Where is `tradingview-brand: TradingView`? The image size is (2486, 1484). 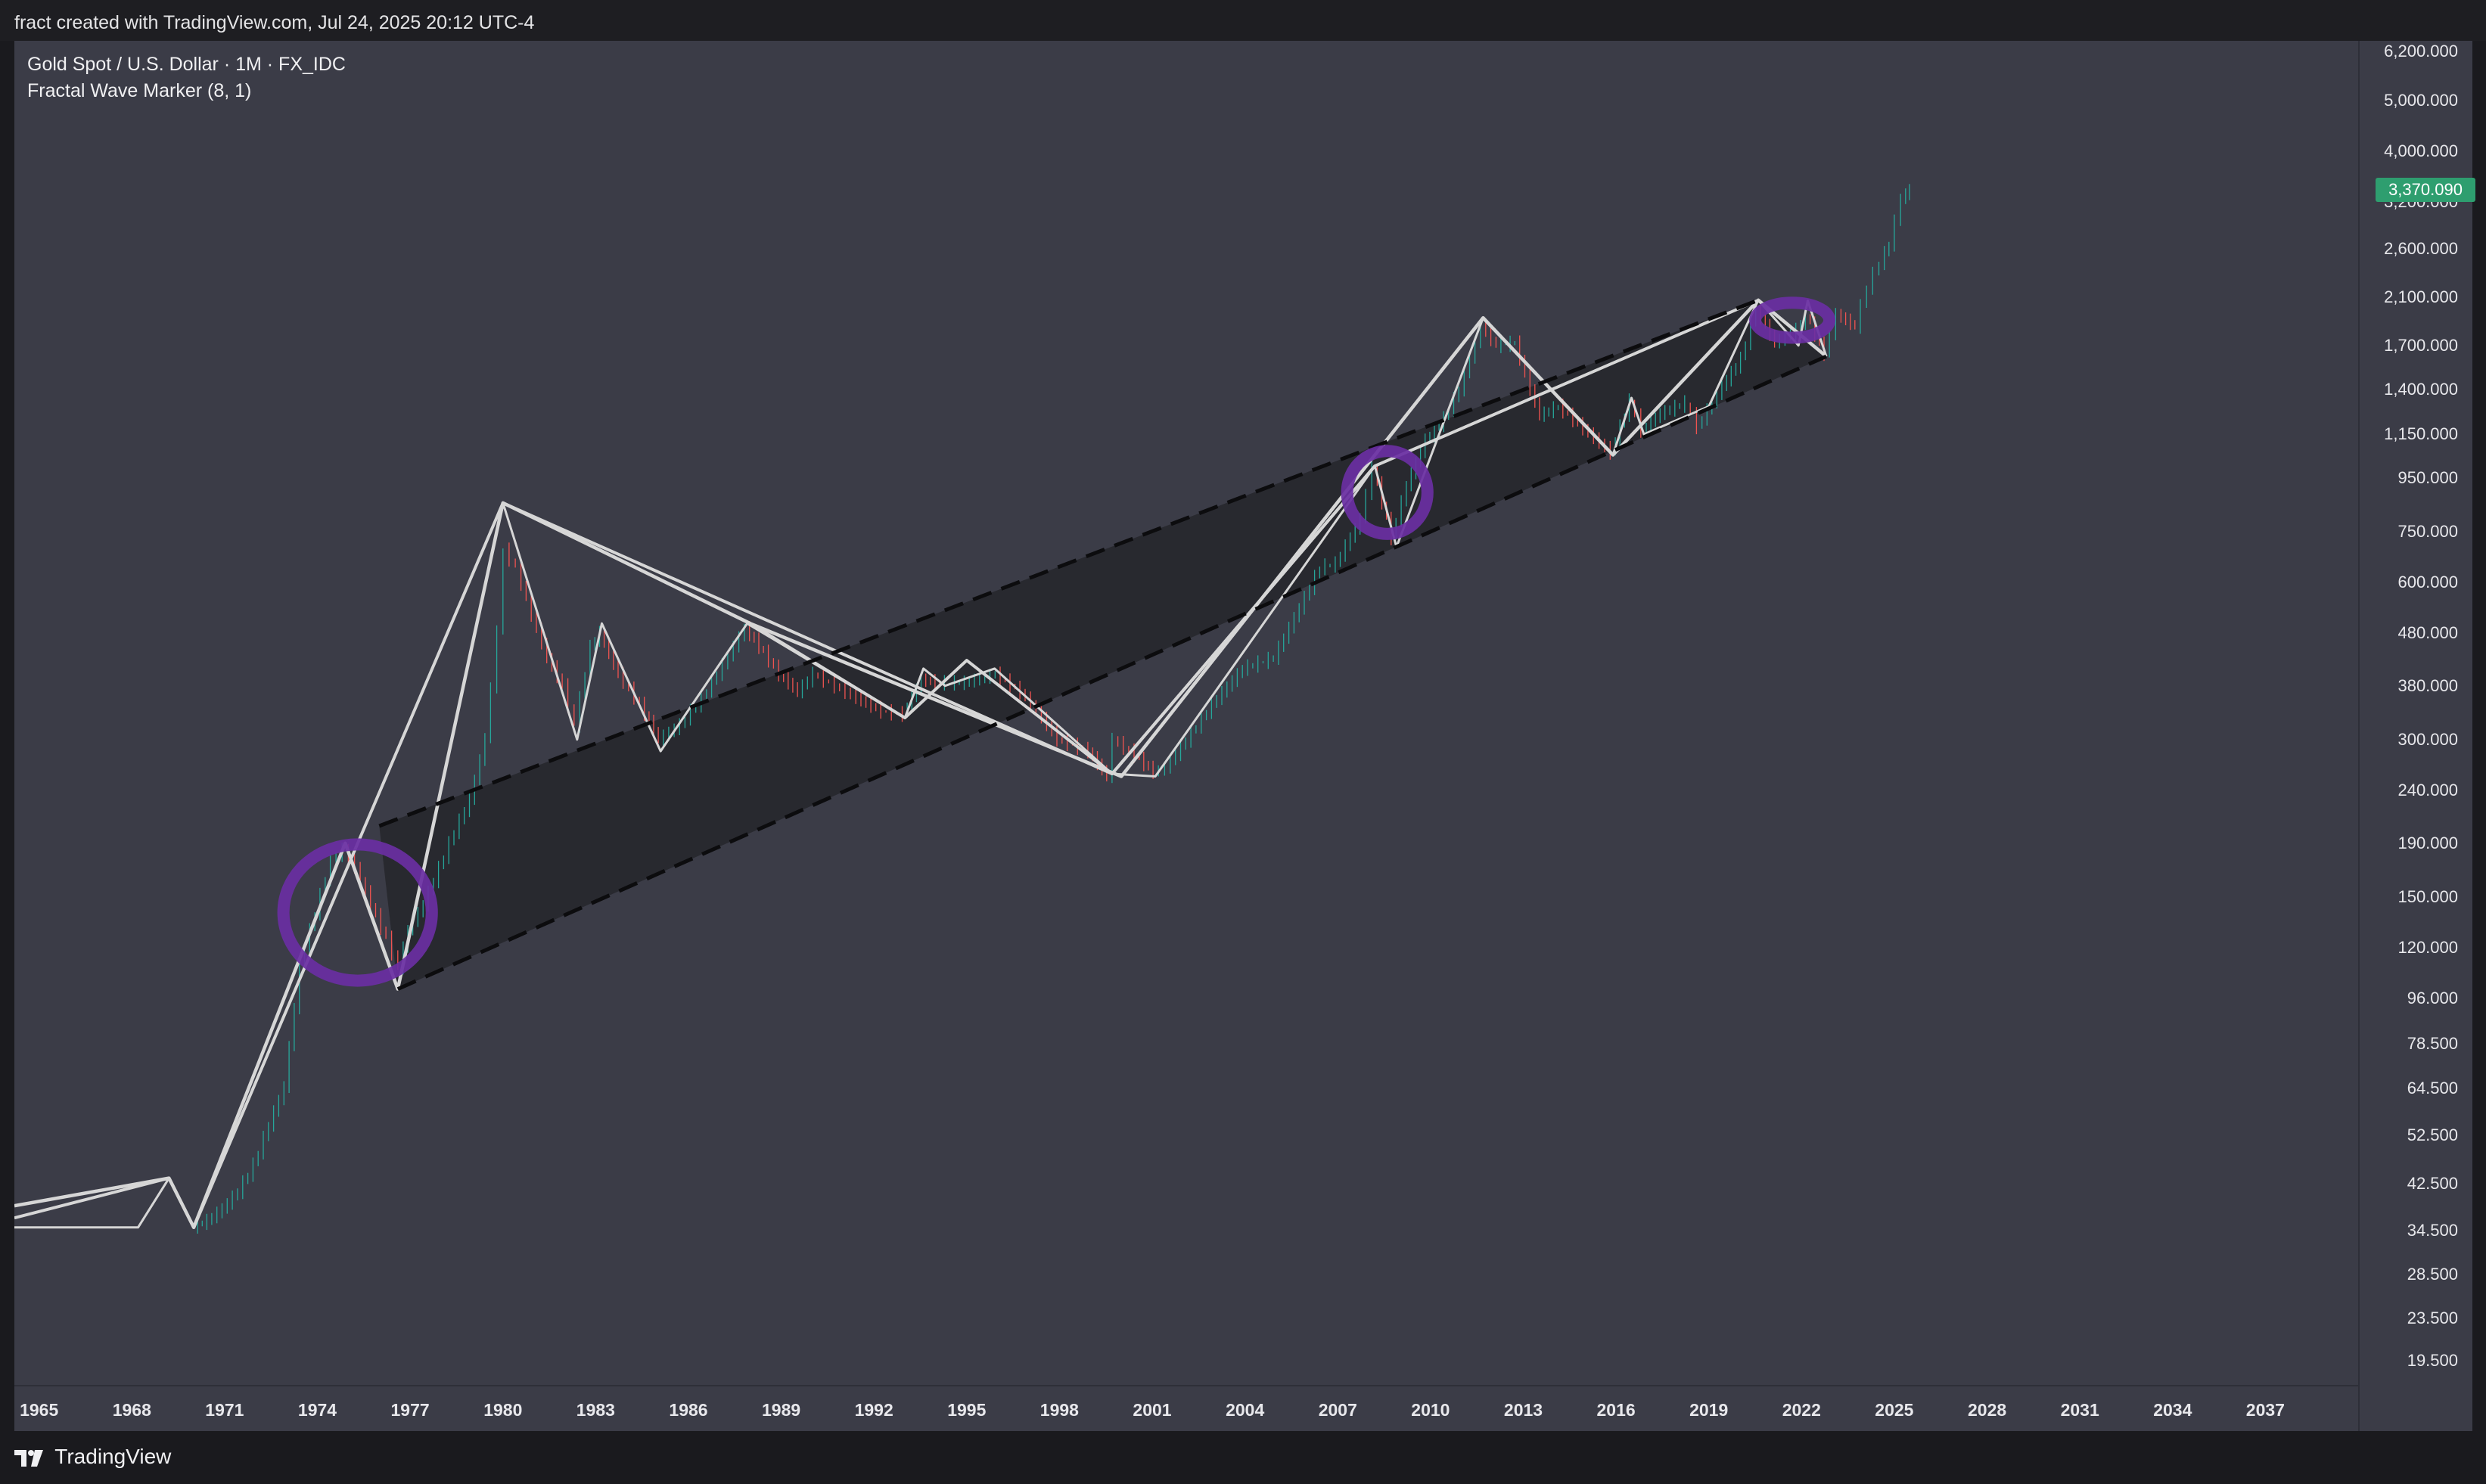
tradingview-brand: TradingView is located at coordinates (92, 1457).